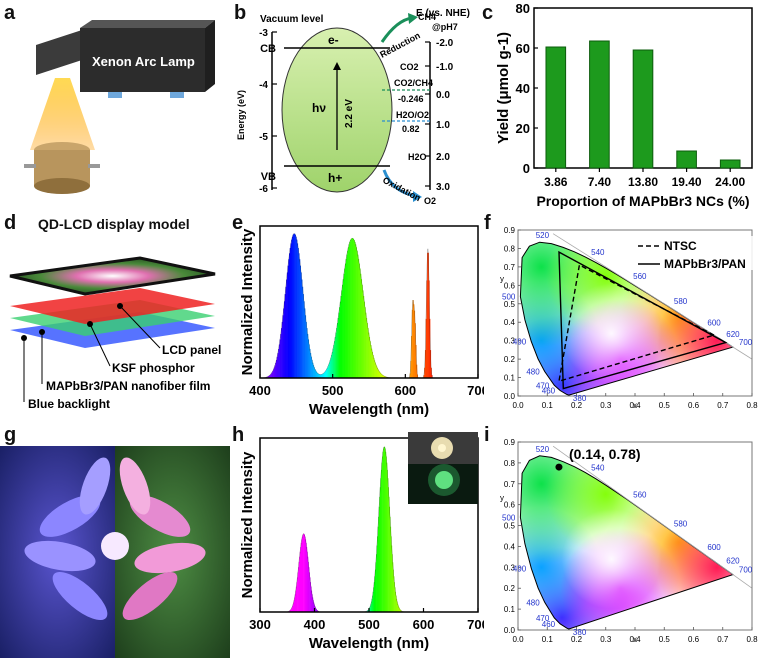 This screenshot has width=765, height=658. What do you see at coordinates (400, 44) in the screenshot?
I see `reduction-label: Reduction` at bounding box center [400, 44].